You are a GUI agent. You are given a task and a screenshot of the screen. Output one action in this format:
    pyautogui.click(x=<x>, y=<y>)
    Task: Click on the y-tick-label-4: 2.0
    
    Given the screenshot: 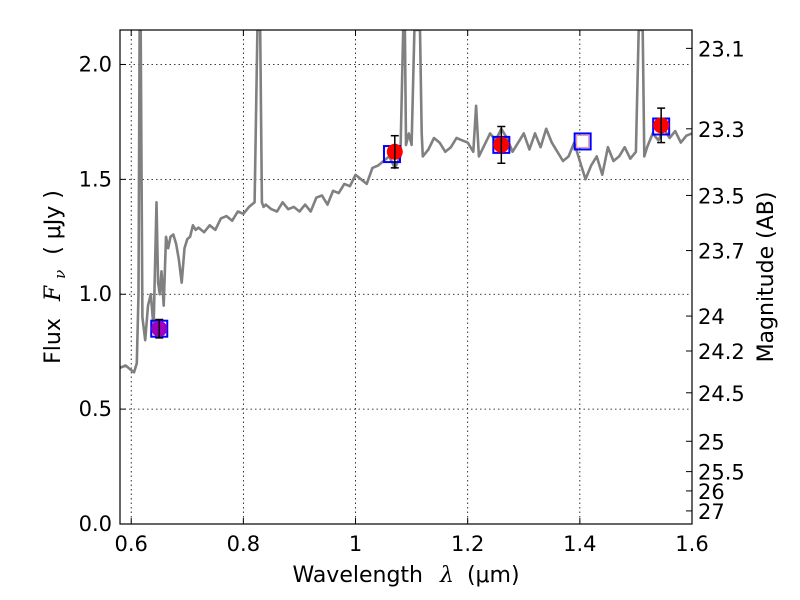 What is the action you would take?
    pyautogui.click(x=95, y=64)
    